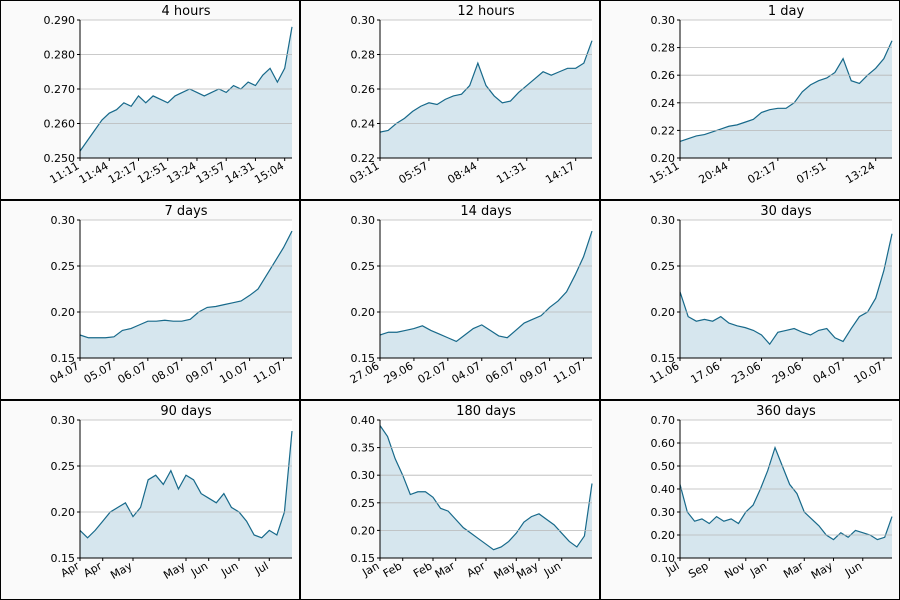  What do you see at coordinates (60, 158) in the screenshot?
I see `y-tick-label: 0.250` at bounding box center [60, 158].